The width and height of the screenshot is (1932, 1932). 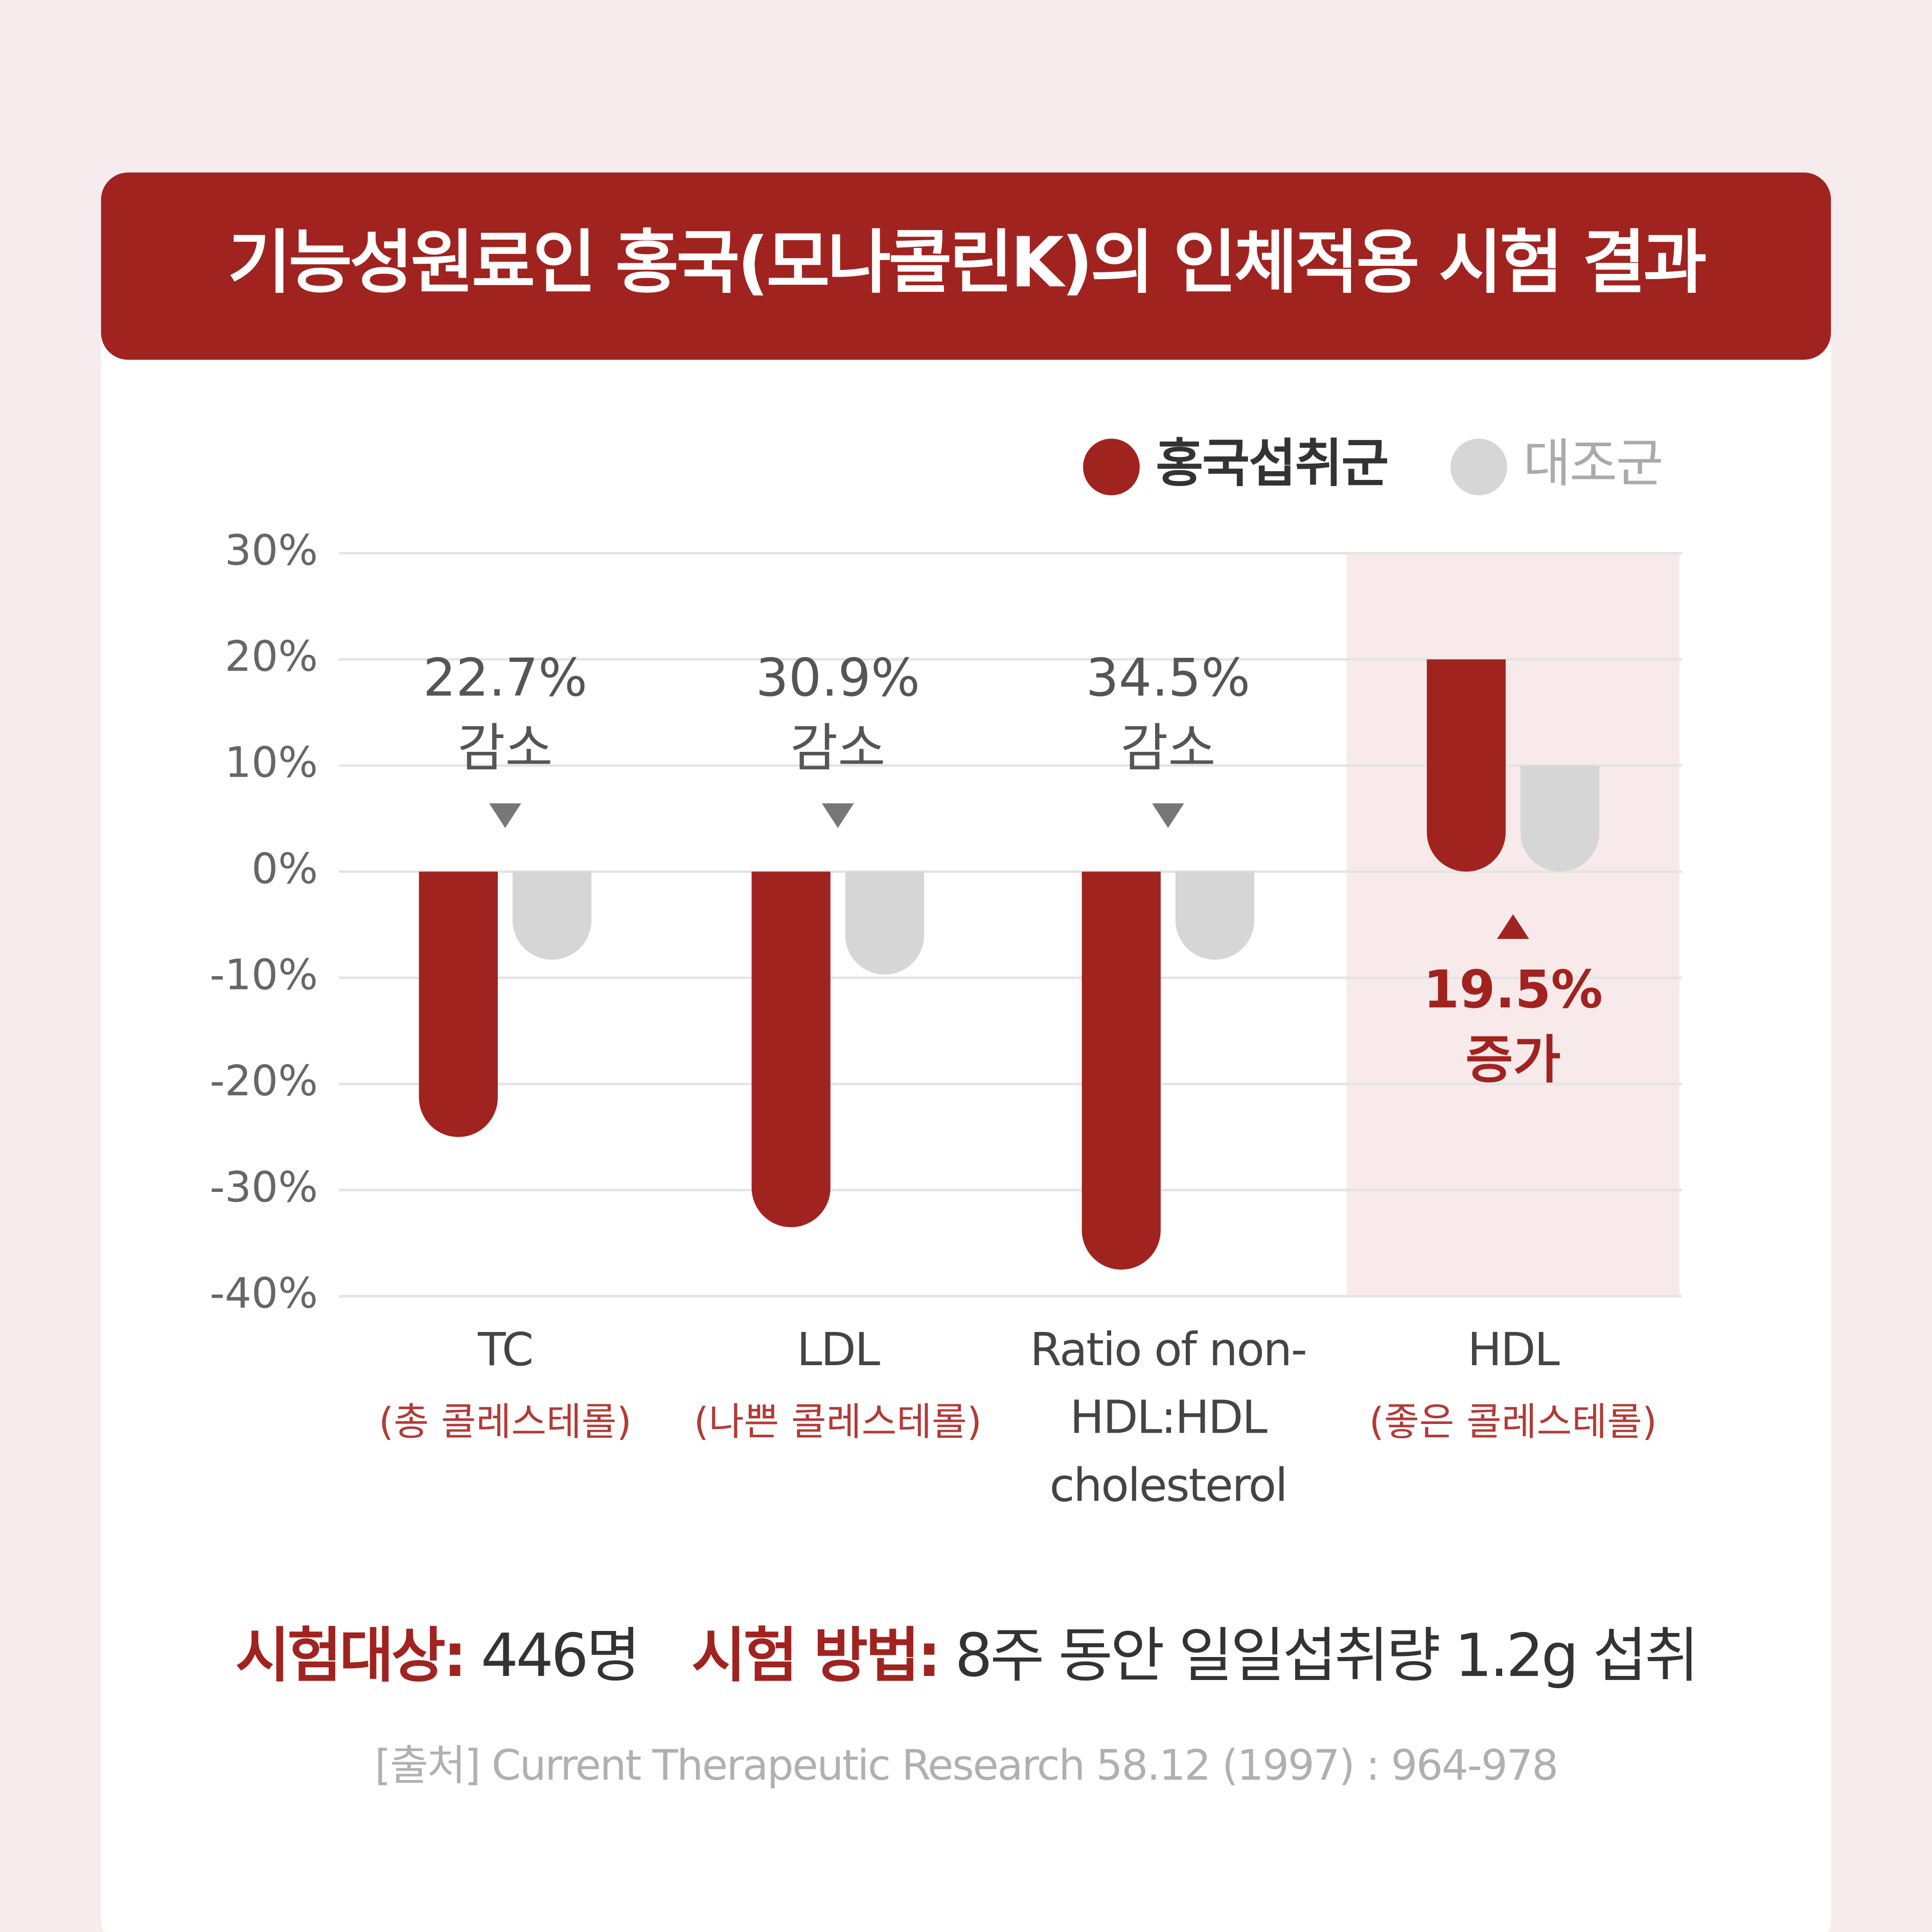 I want to click on footer-info: 시험대상: 446명 시험 방법: 8주 동안 일일섭취량 1.2g 섭취, so click(x=966, y=1656).